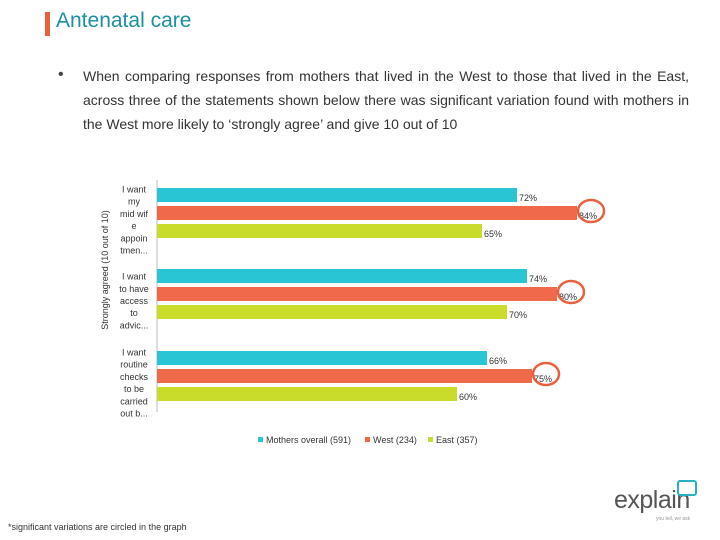  I want to click on category-label-line: access, so click(134, 301).